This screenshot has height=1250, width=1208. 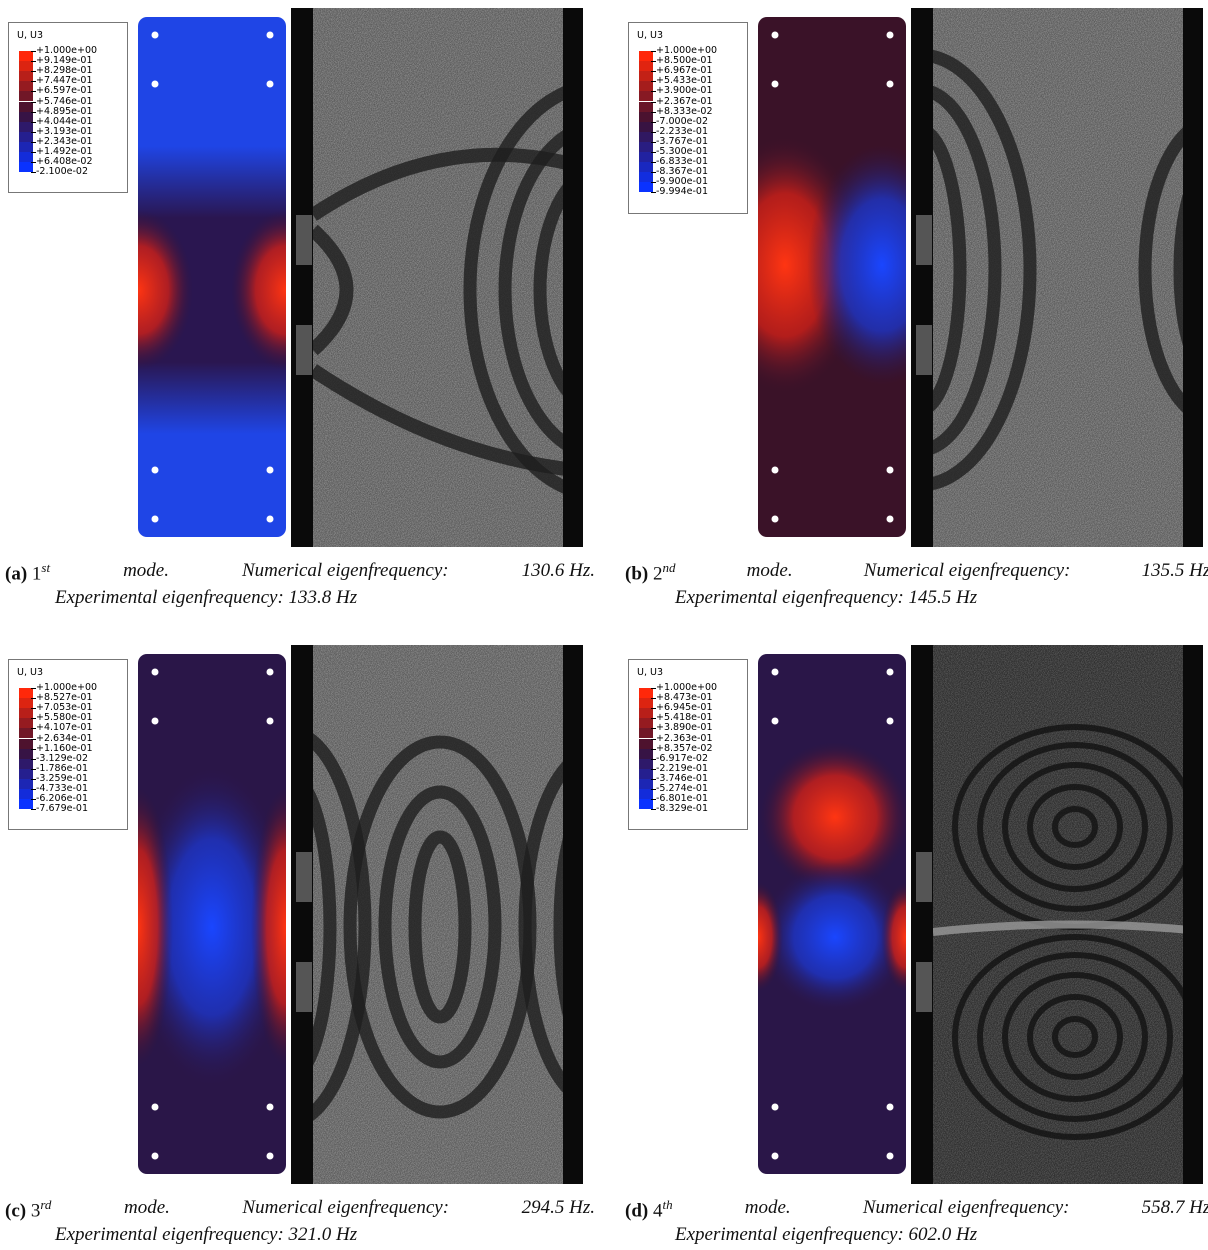 What do you see at coordinates (27, 572) in the screenshot?
I see `caption-head: (a) 1st` at bounding box center [27, 572].